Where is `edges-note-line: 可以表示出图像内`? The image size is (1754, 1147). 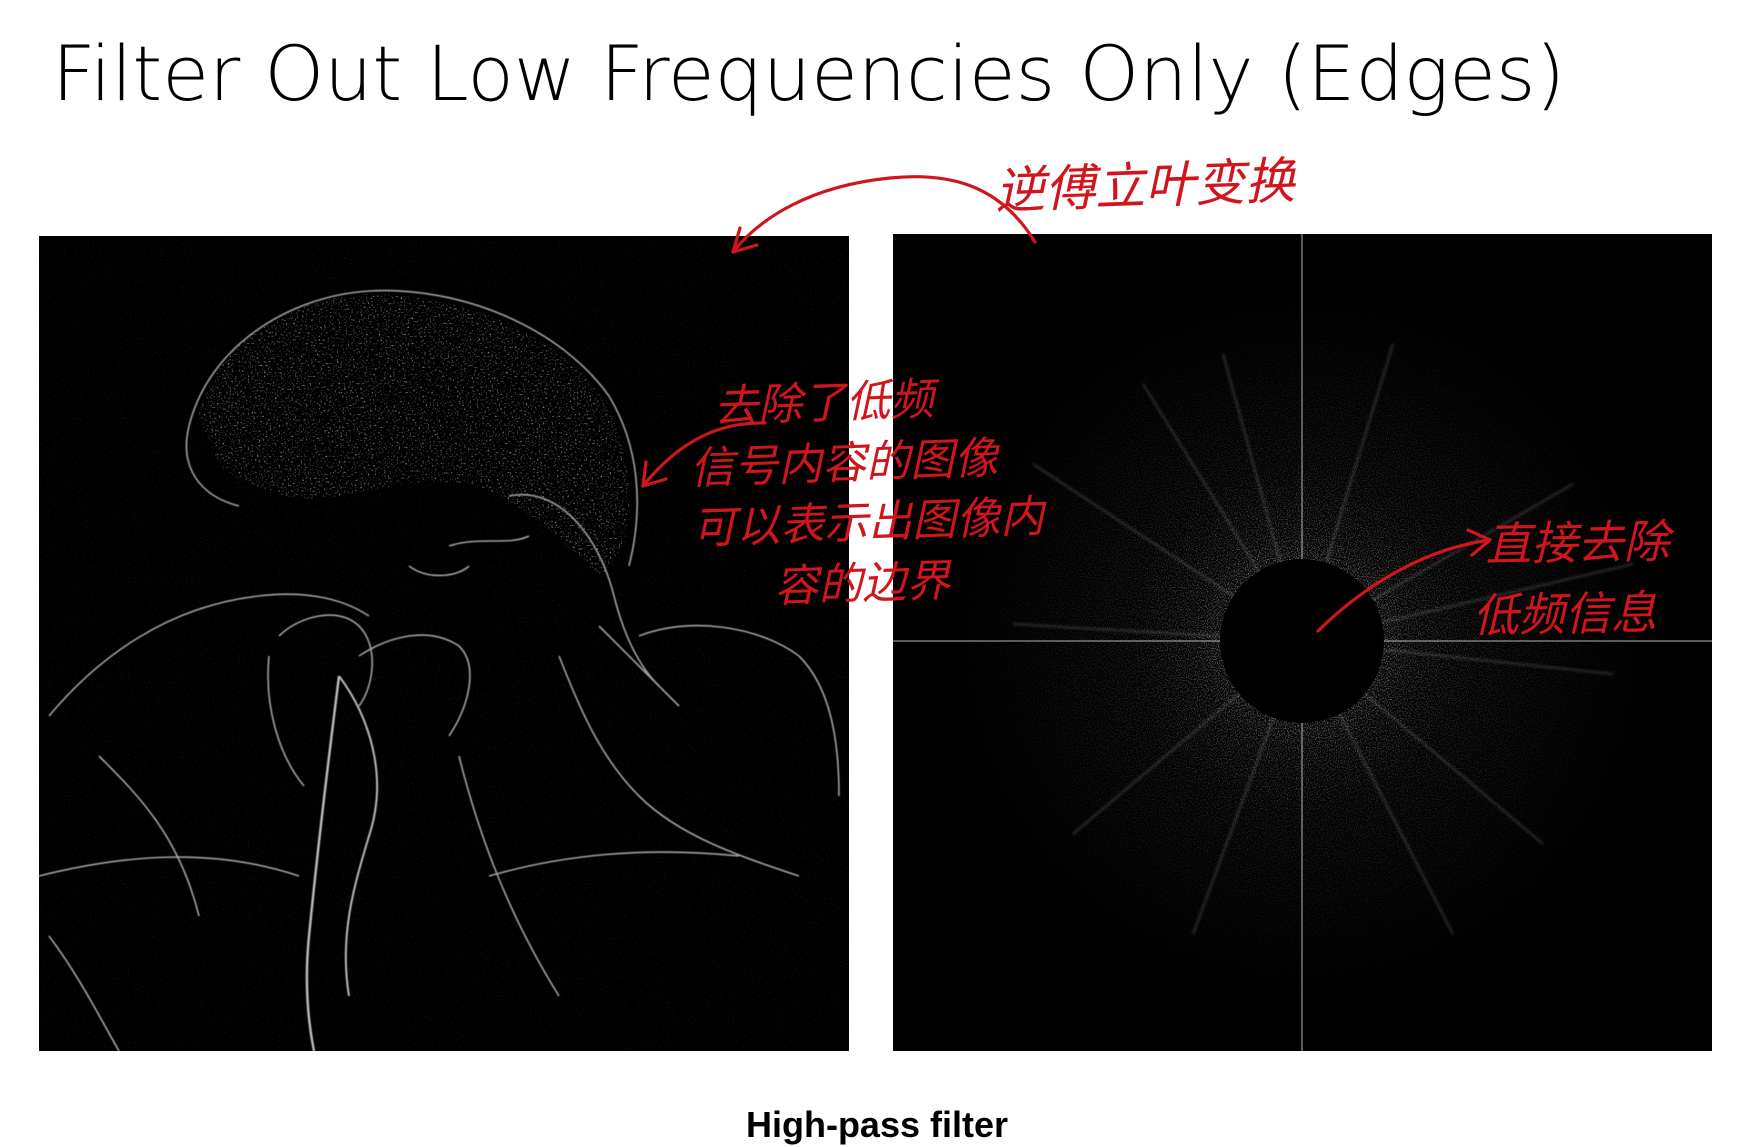
edges-note-line: 可以表示出图像内 is located at coordinates (868, 523).